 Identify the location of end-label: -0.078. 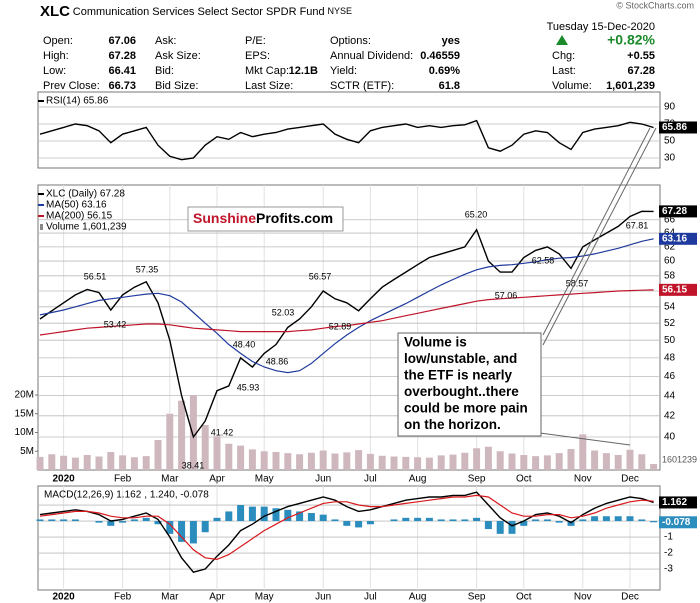
(676, 522).